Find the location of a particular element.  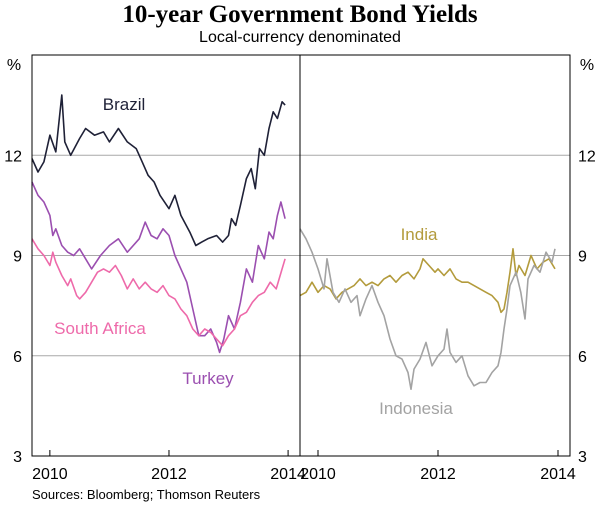

series-line-brazil is located at coordinates (158, 170).